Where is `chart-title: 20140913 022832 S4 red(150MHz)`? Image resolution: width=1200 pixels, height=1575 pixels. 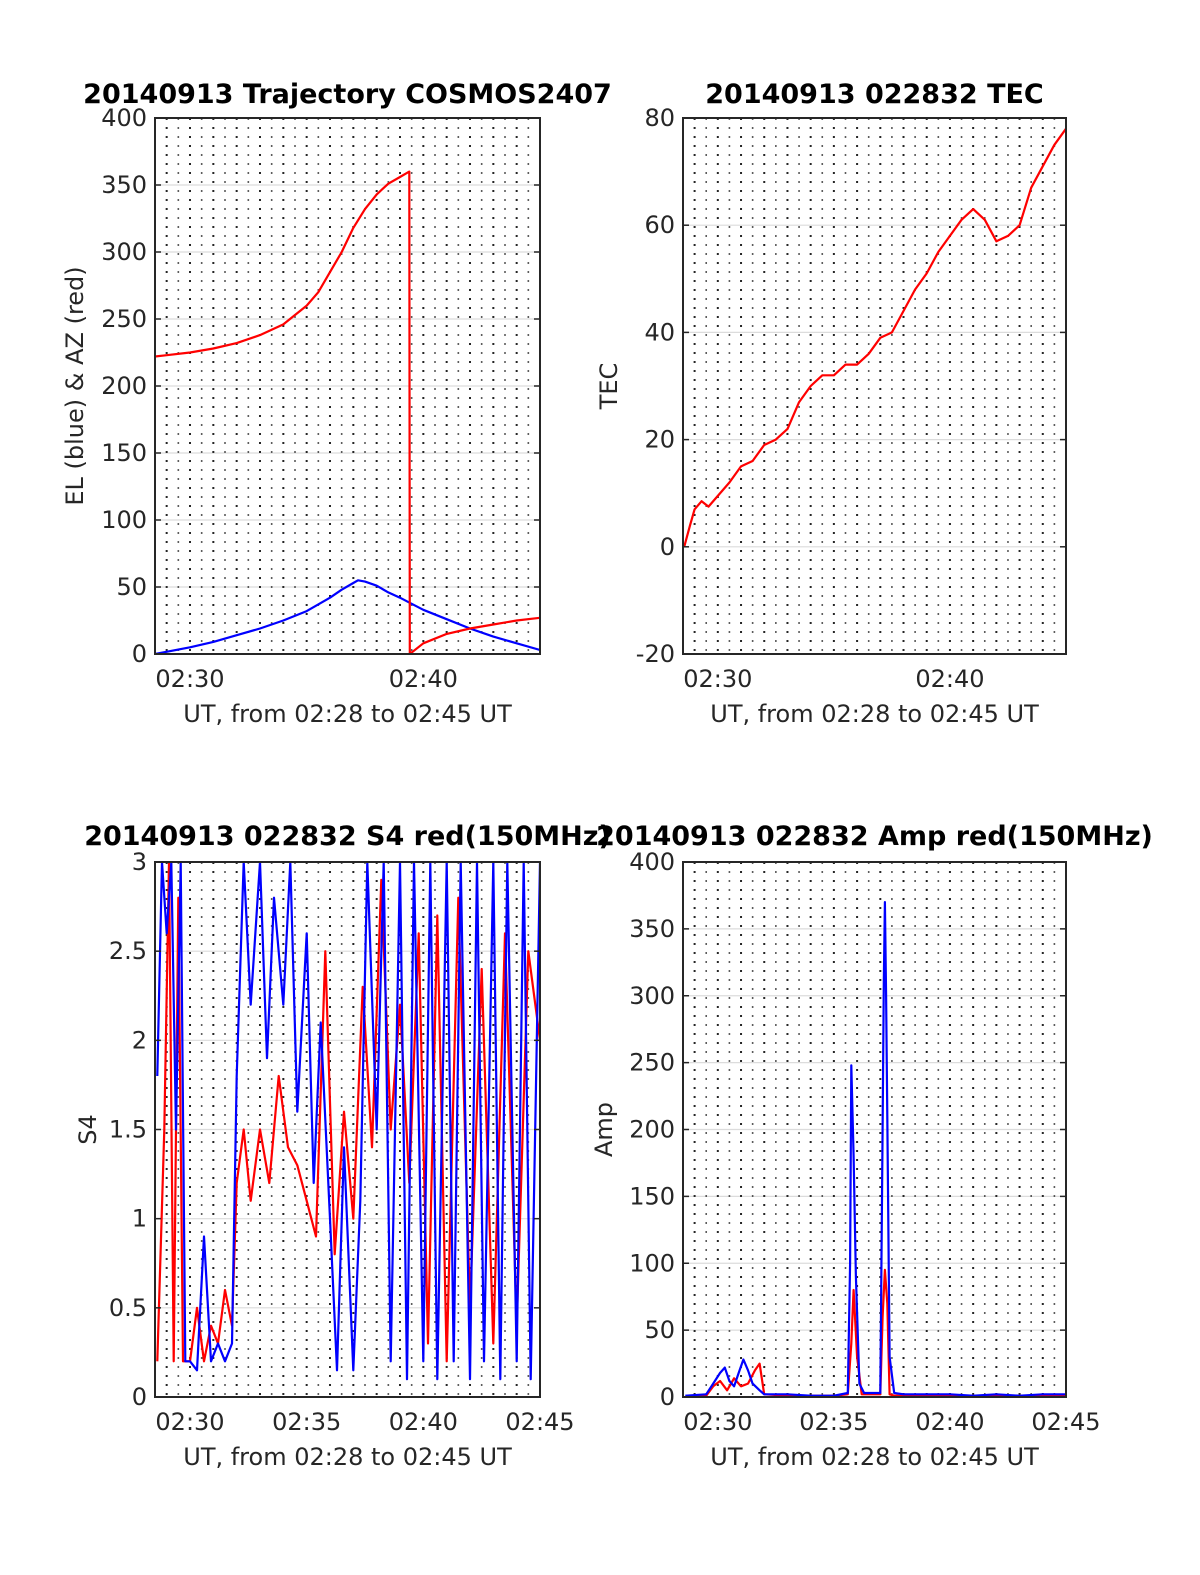 chart-title: 20140913 022832 S4 red(150MHz) is located at coordinates (347, 836).